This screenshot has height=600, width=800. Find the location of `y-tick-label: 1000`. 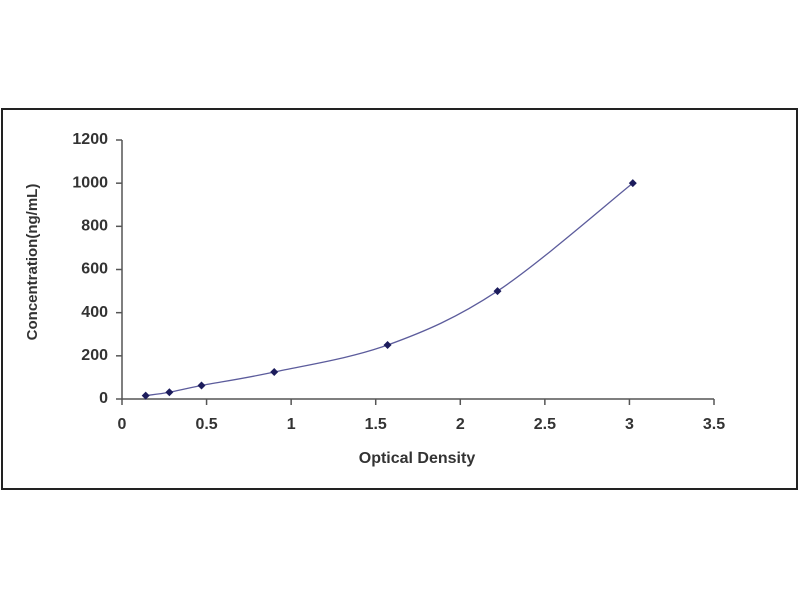

y-tick-label: 1000 is located at coordinates (90, 182).